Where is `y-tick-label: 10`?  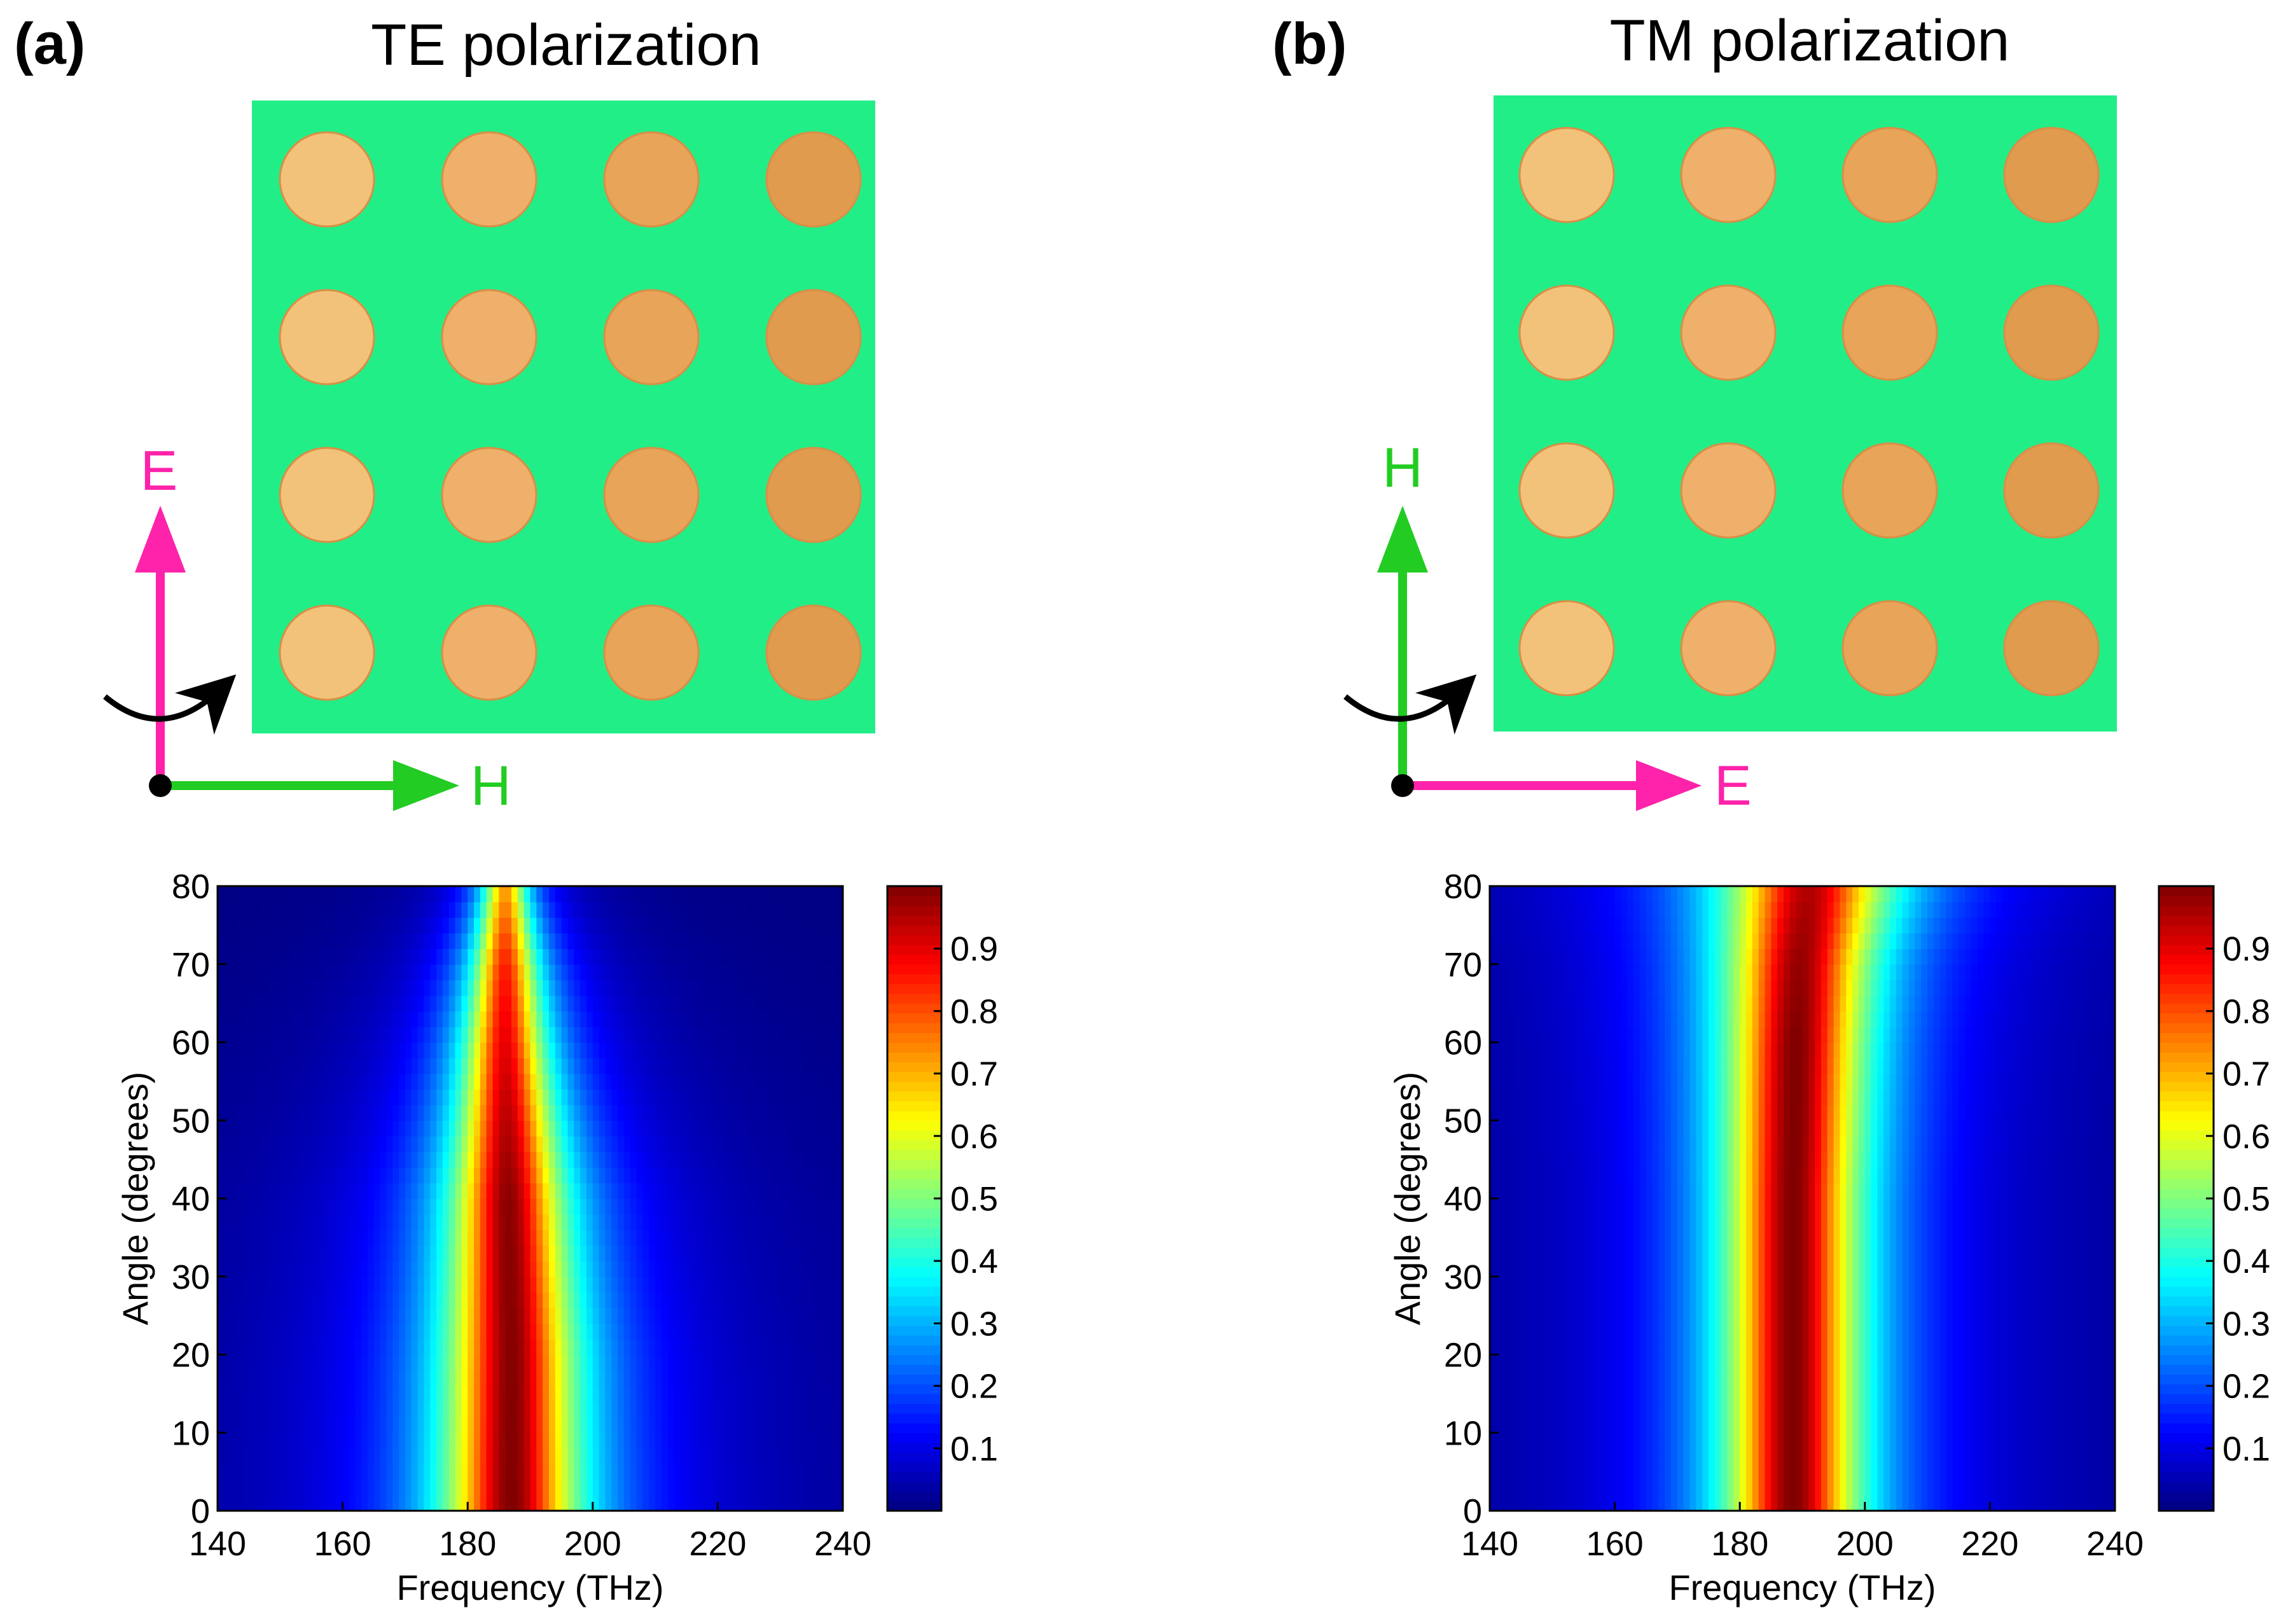 y-tick-label: 10 is located at coordinates (191, 1433).